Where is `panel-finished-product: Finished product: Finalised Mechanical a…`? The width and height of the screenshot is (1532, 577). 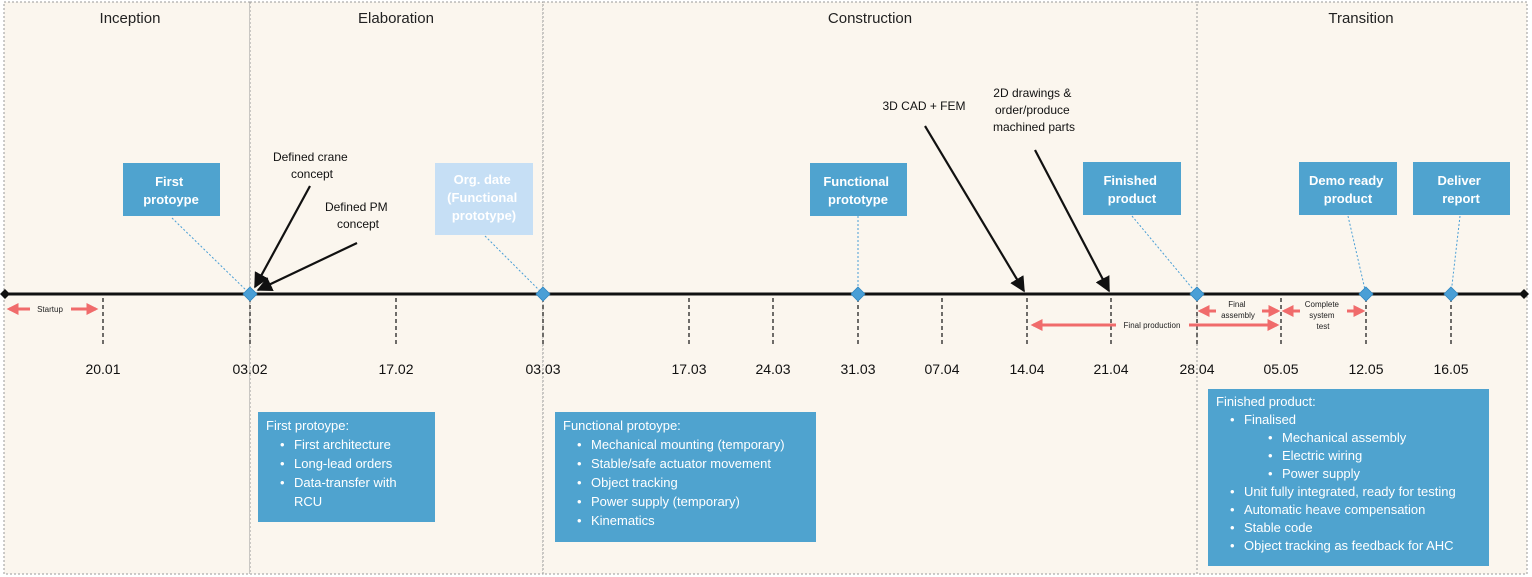
panel-finished-product: Finished product: Finalised Mechanical a… is located at coordinates (1348, 477).